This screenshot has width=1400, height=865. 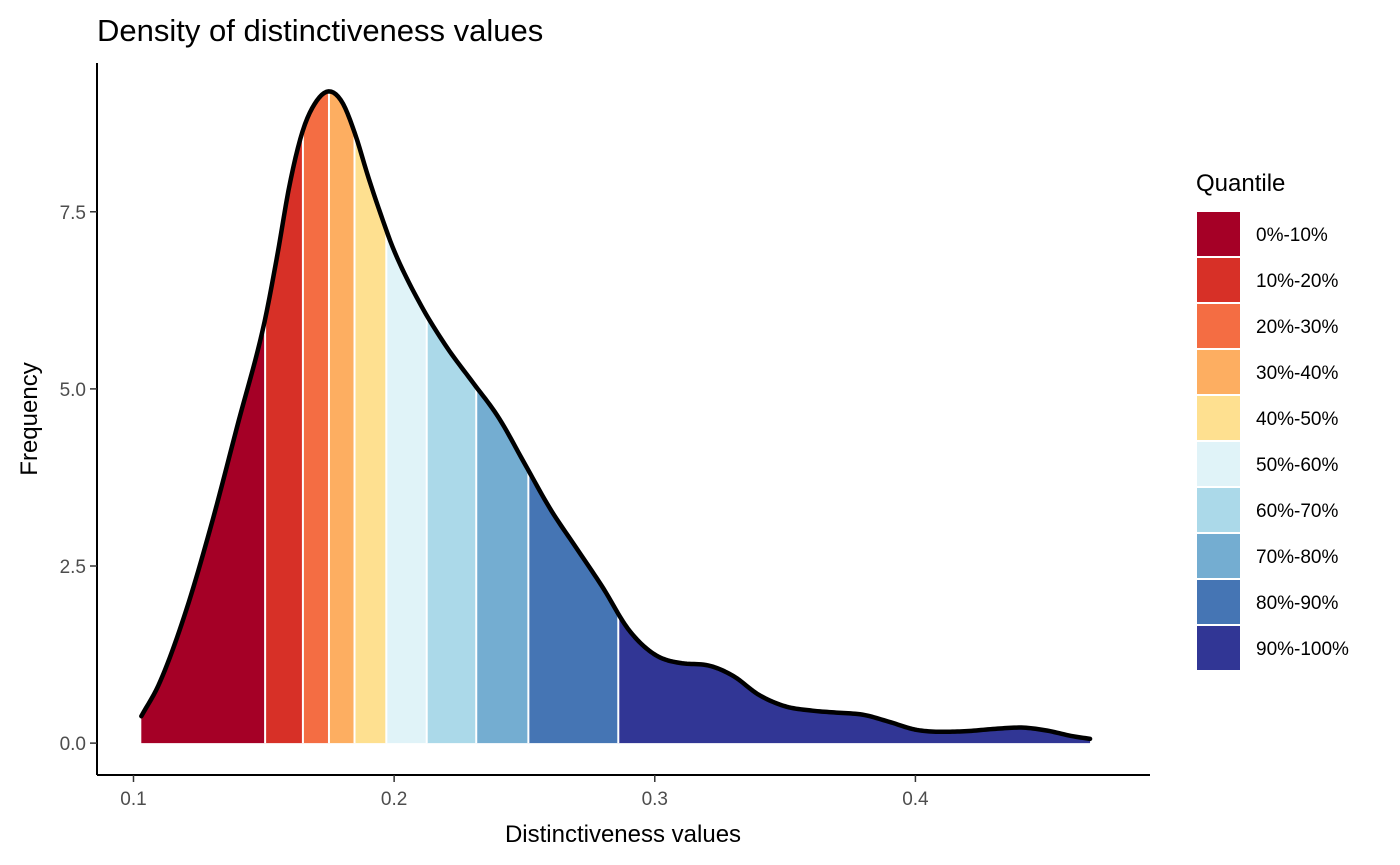 What do you see at coordinates (1297, 511) in the screenshot?
I see `legend-label-7: 60%-70%` at bounding box center [1297, 511].